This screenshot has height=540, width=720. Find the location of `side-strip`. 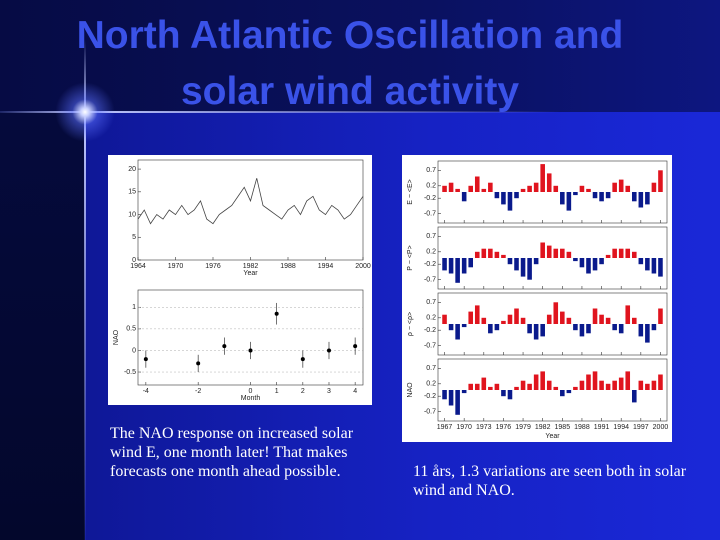

side-strip is located at coordinates (42, 326).